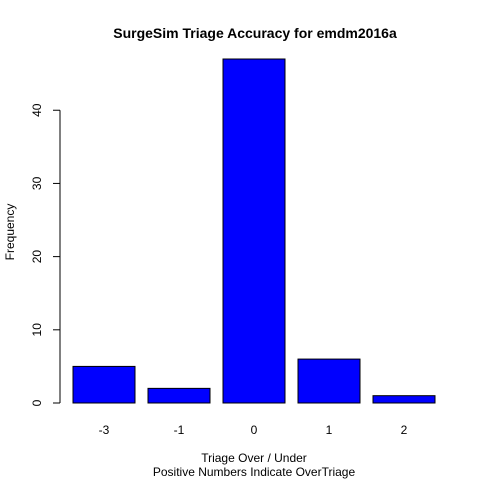 This screenshot has height=480, width=480. Describe the element at coordinates (104, 384) in the screenshot. I see `bar--3` at that location.